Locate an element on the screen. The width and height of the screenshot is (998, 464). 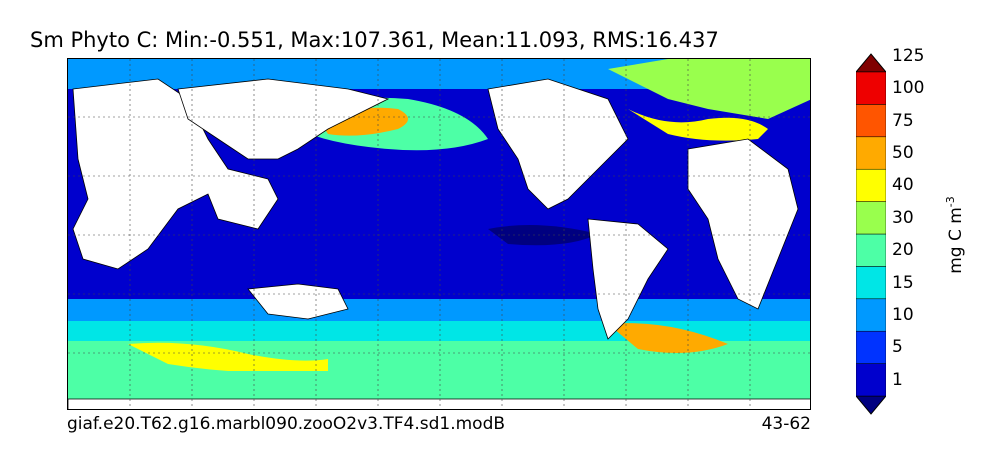
colorbar-tick-label: 30 is located at coordinates (903, 217).